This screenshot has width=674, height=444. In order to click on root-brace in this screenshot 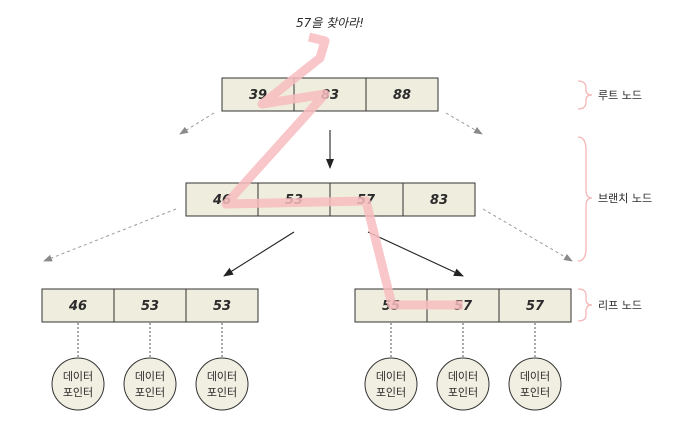, I will do `click(585, 95)`.